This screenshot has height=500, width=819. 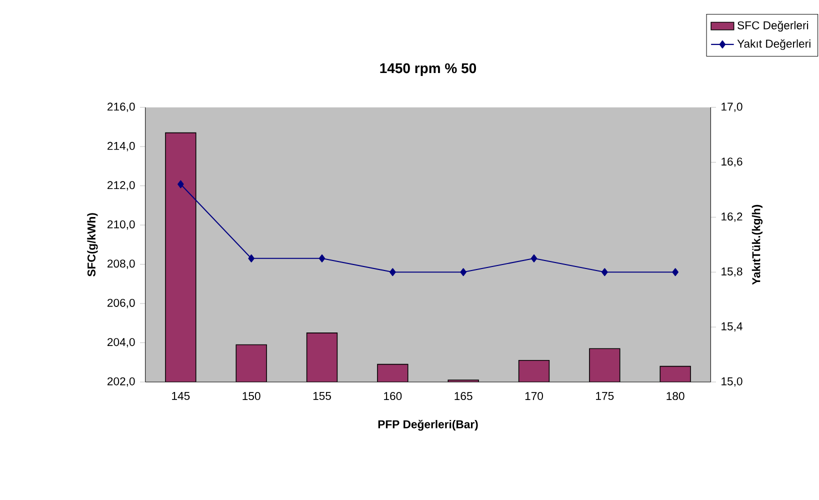 What do you see at coordinates (92, 244) in the screenshot?
I see `y-axis-title: SFC(g/kWh)` at bounding box center [92, 244].